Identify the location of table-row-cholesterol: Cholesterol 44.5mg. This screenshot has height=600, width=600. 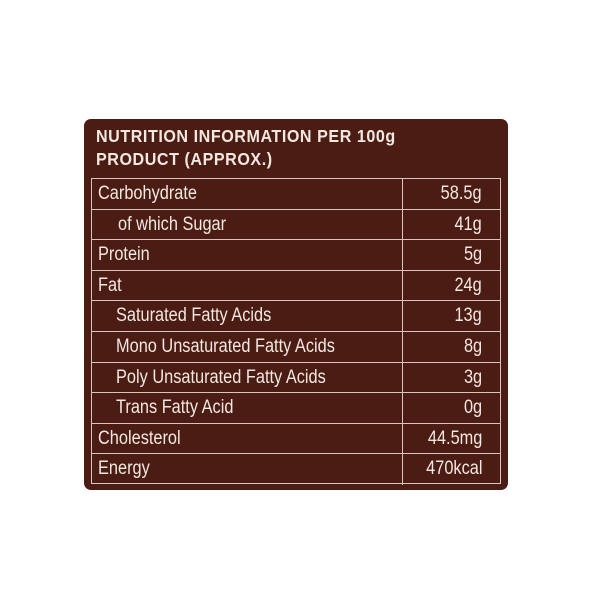
(296, 439).